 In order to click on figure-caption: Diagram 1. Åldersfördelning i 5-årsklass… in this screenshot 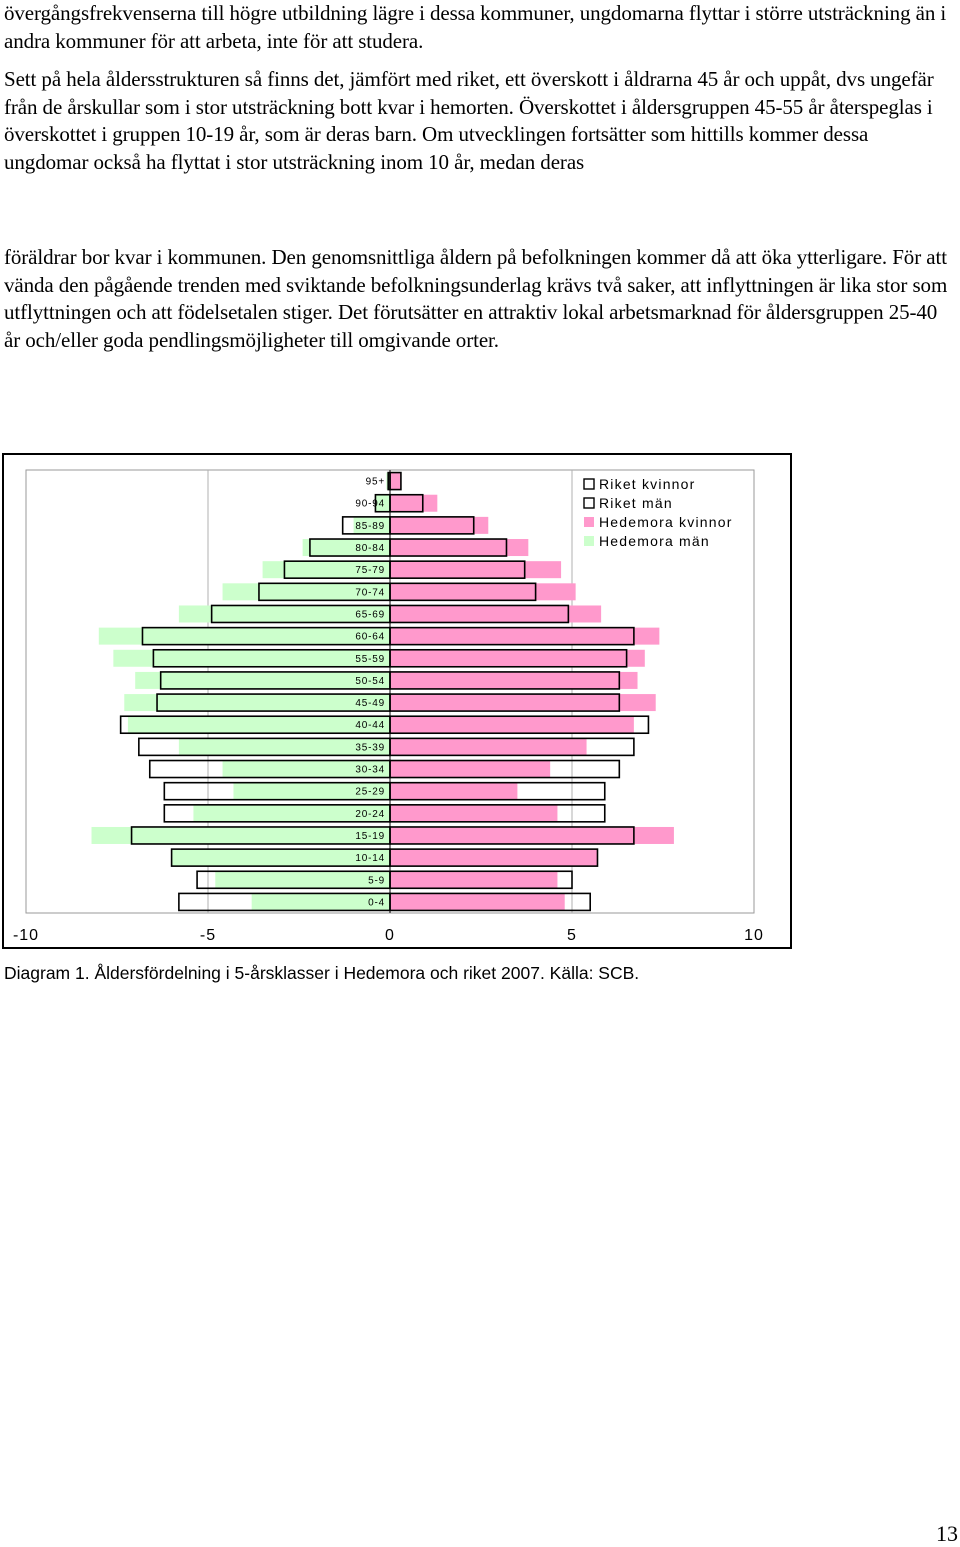, I will do `click(322, 973)`.